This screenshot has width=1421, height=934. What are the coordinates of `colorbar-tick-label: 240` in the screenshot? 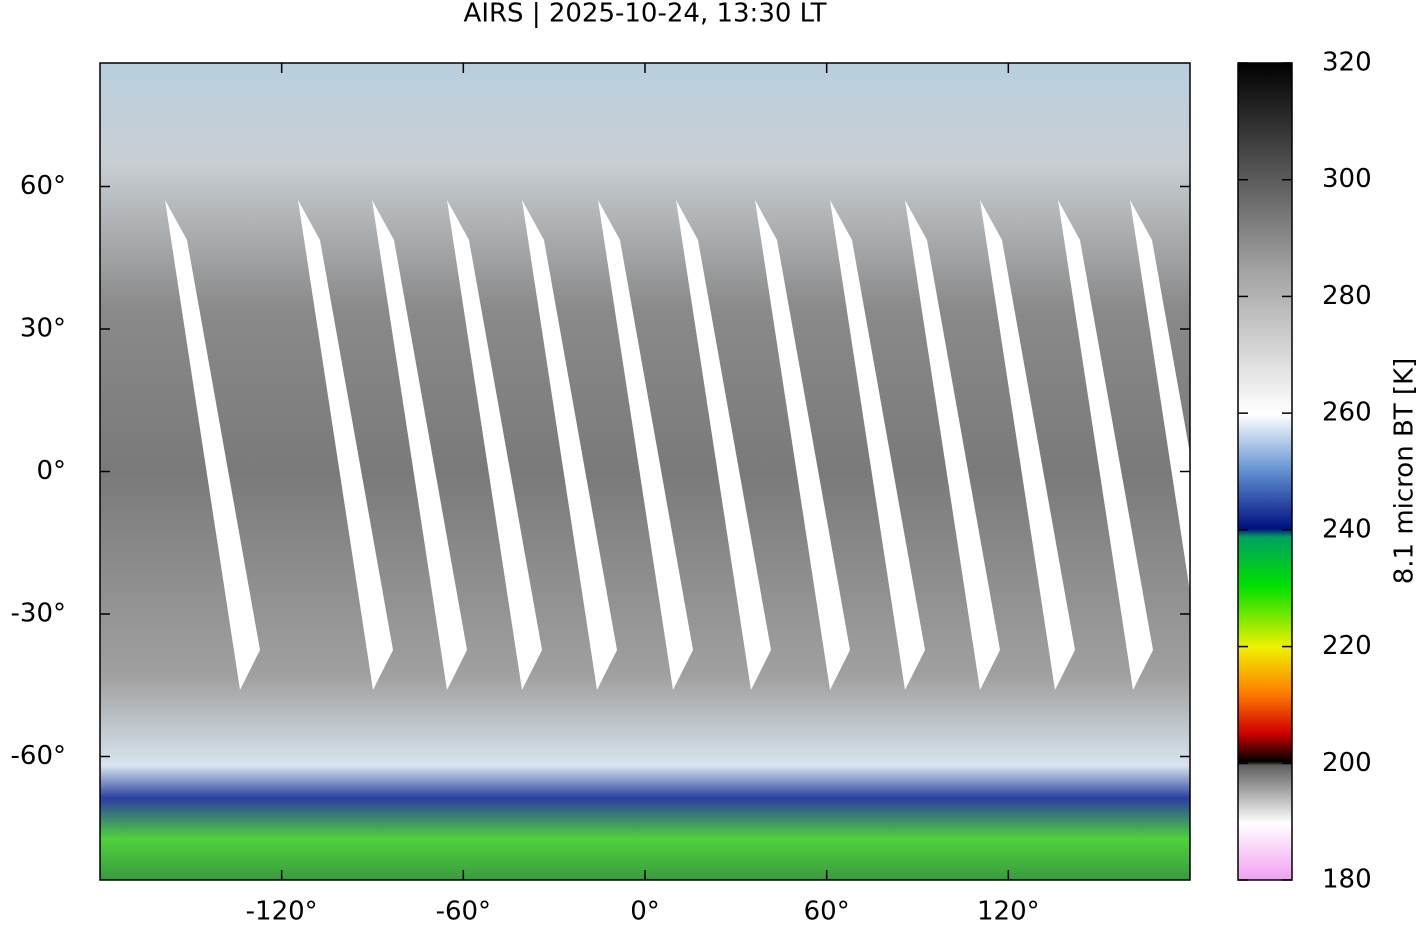 It's located at (1347, 529).